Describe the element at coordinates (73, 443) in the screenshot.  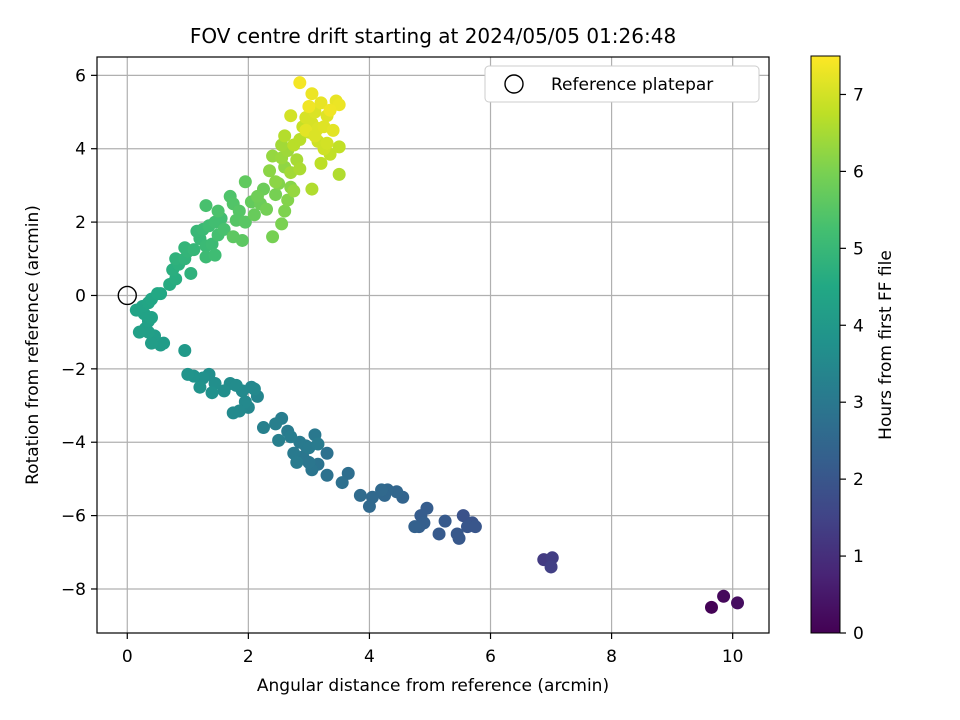
I see `y-tick-label: −4` at that location.